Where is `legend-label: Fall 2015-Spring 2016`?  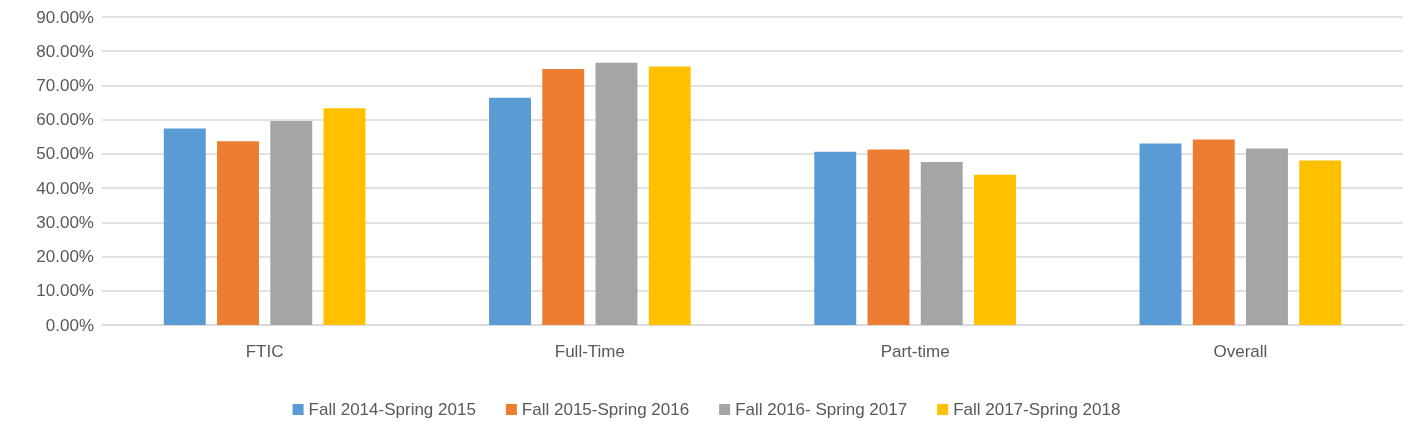
legend-label: Fall 2015-Spring 2016 is located at coordinates (605, 409).